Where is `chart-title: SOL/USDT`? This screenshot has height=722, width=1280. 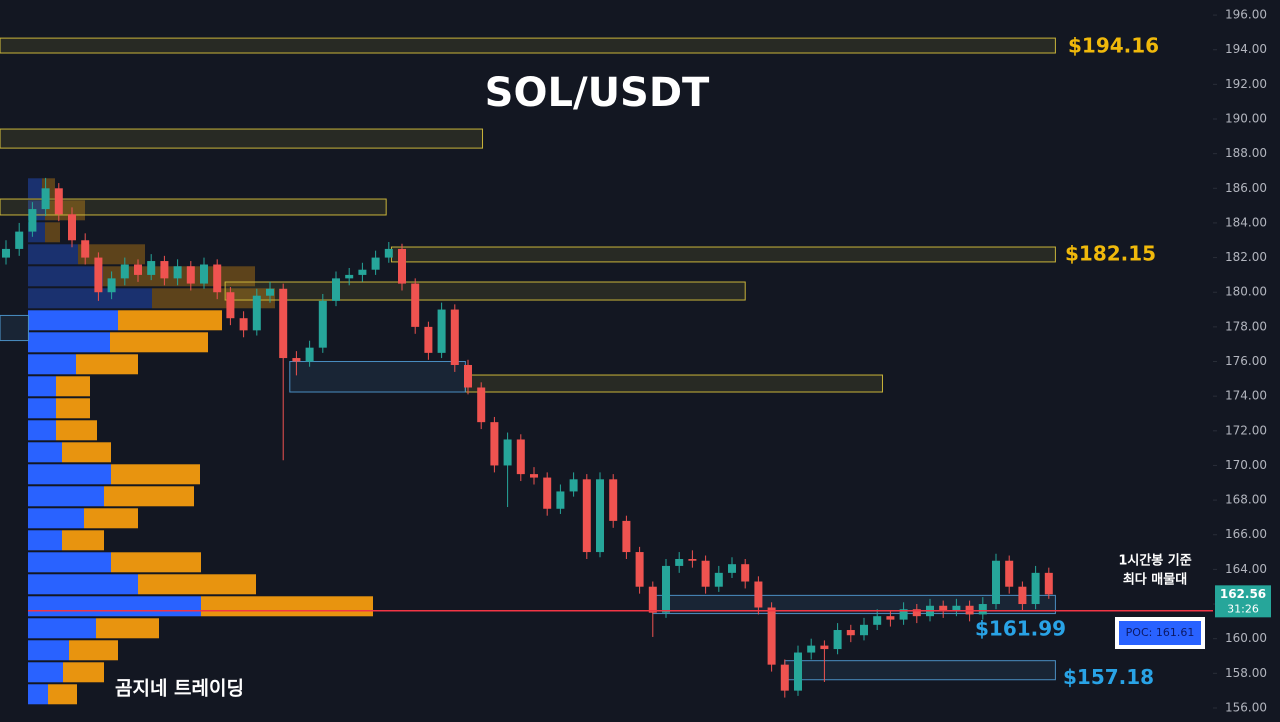
chart-title: SOL/USDT is located at coordinates (597, 93).